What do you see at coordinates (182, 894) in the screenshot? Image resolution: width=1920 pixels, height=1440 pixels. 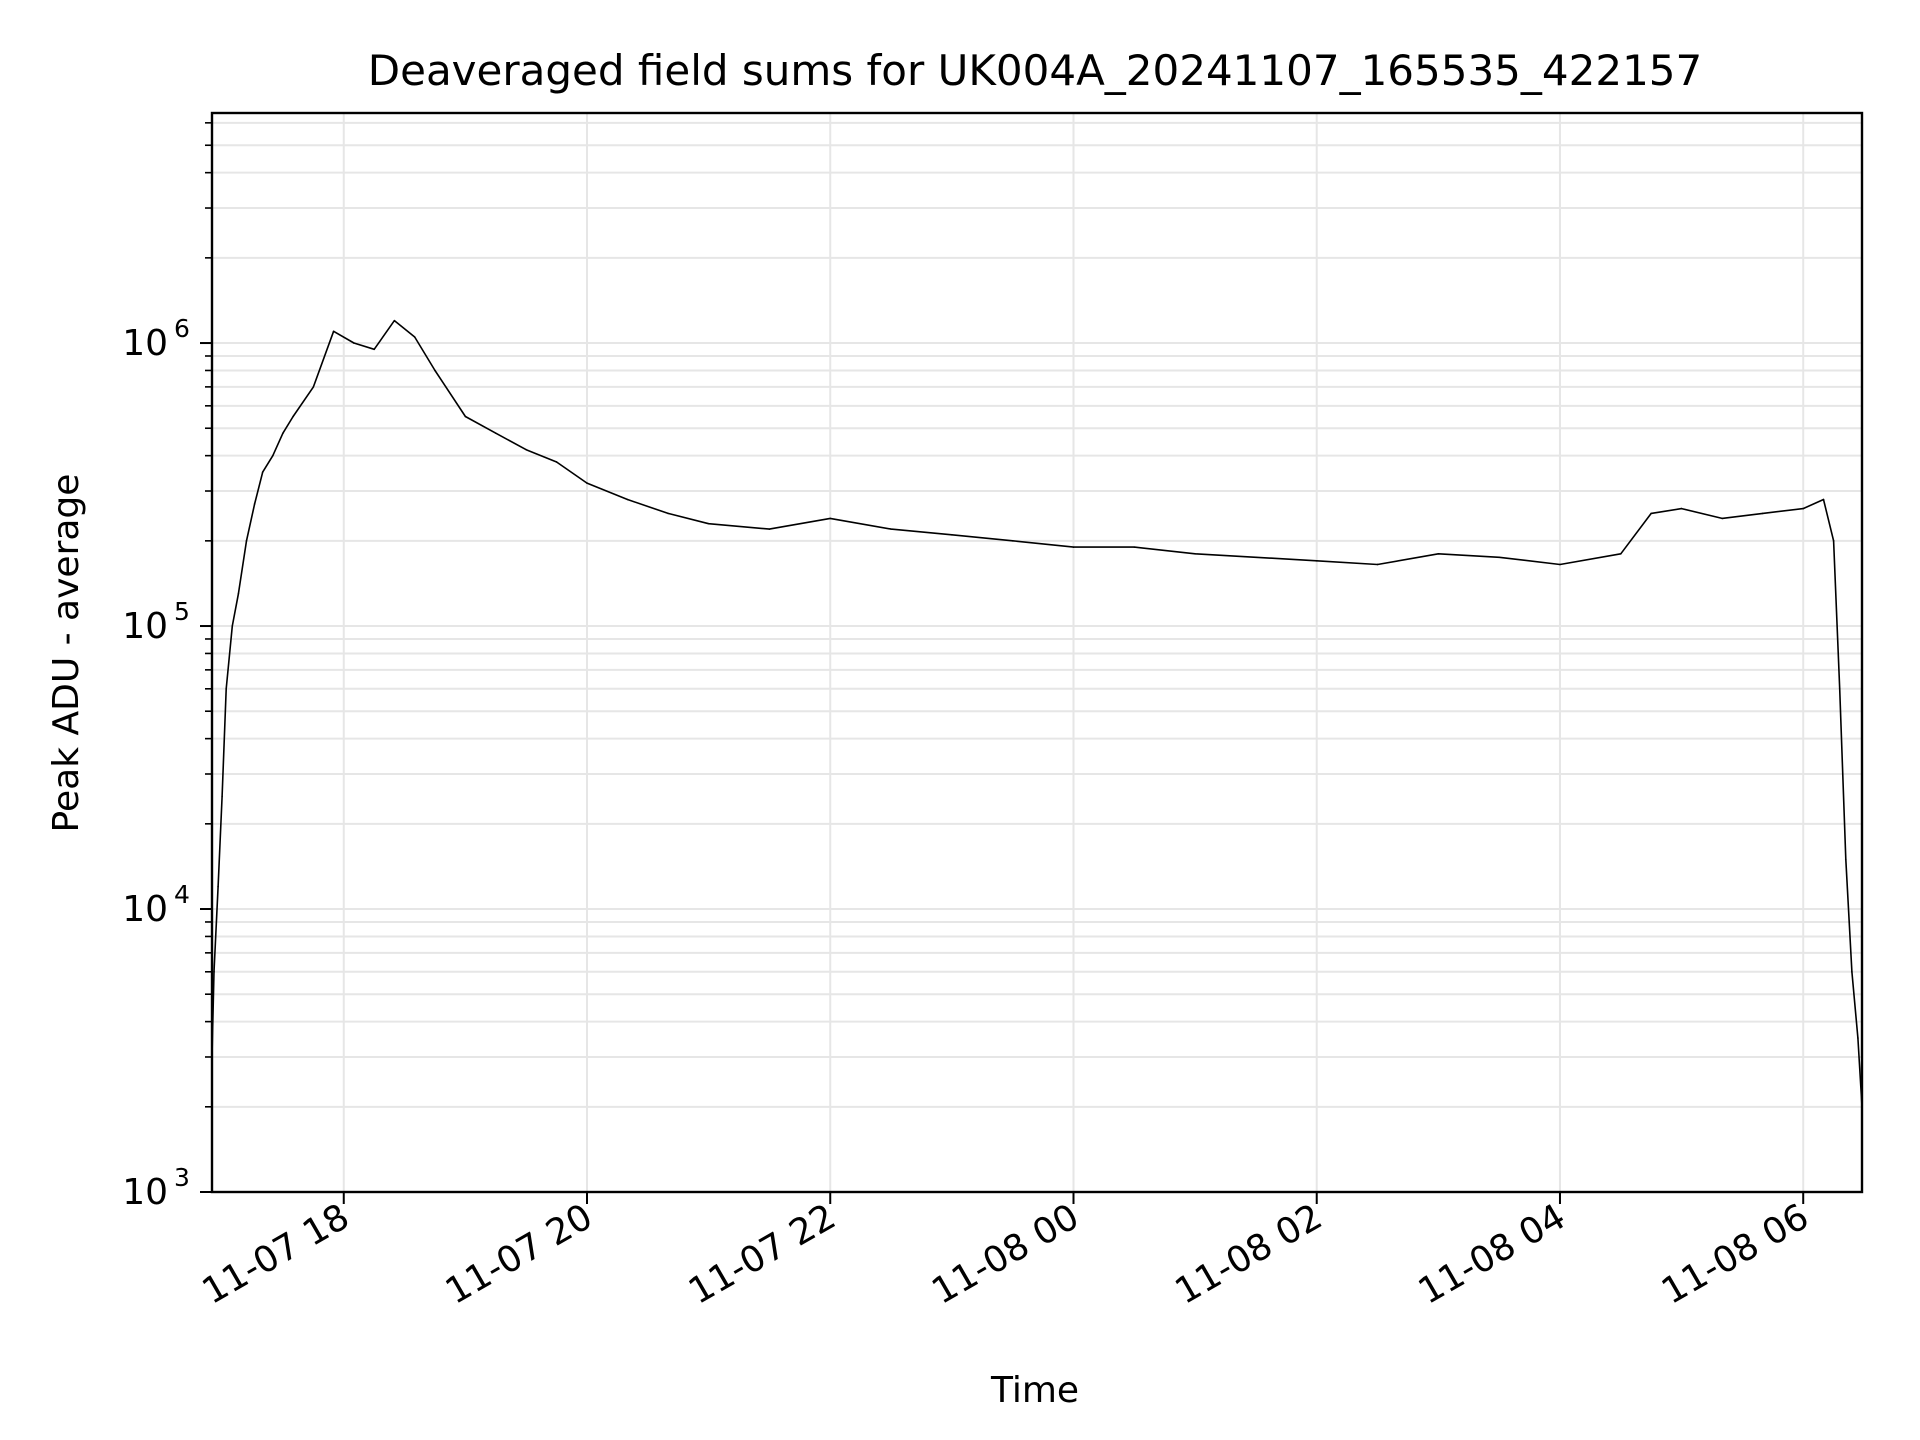 I see `y-tick-exponent: 4` at bounding box center [182, 894].